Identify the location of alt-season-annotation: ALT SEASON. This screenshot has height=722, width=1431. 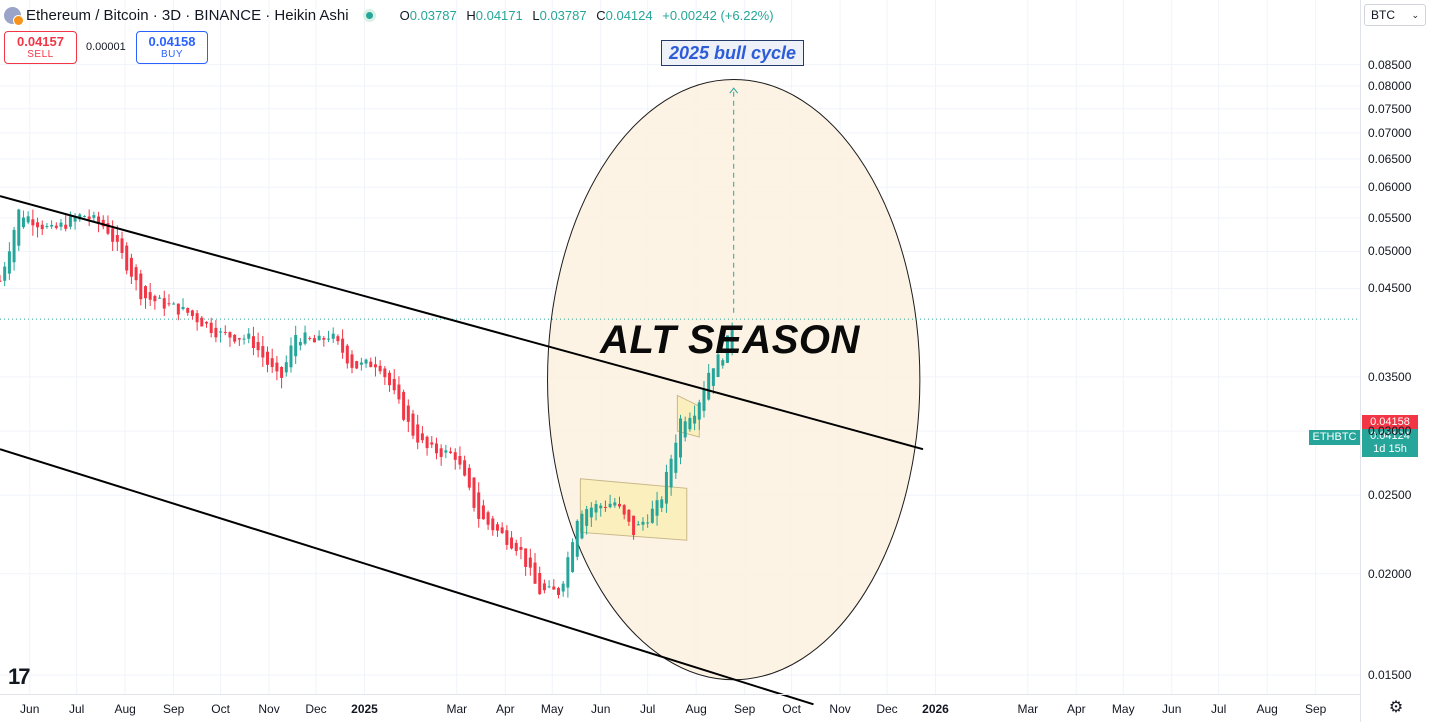
(730, 340).